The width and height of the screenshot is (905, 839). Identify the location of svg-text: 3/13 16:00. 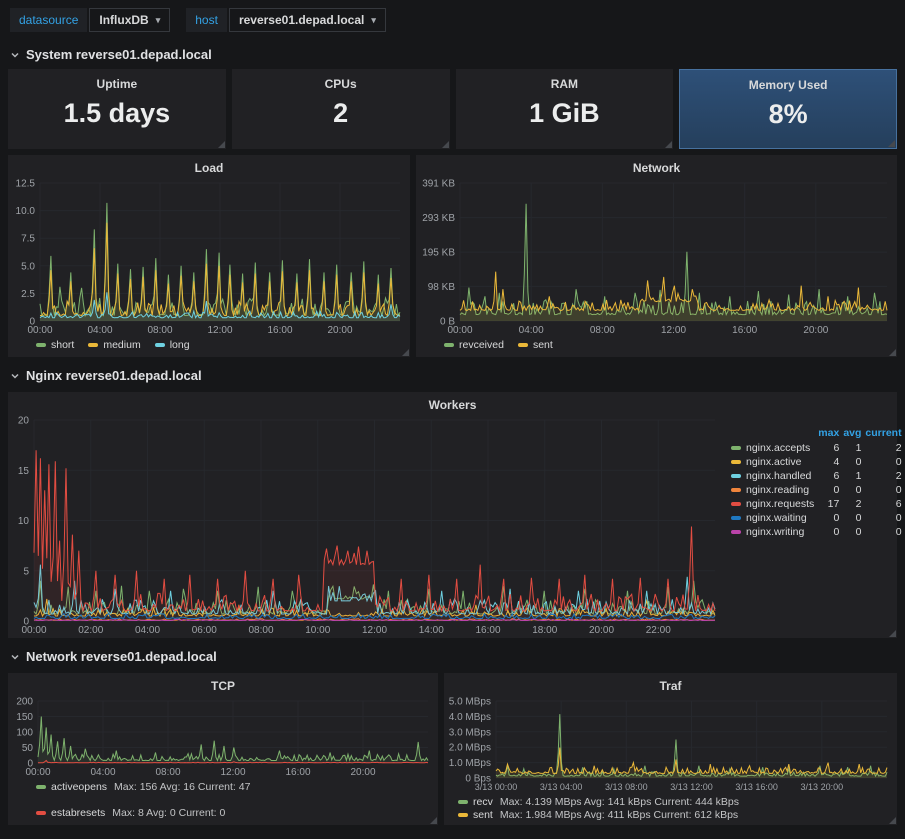
(756, 787).